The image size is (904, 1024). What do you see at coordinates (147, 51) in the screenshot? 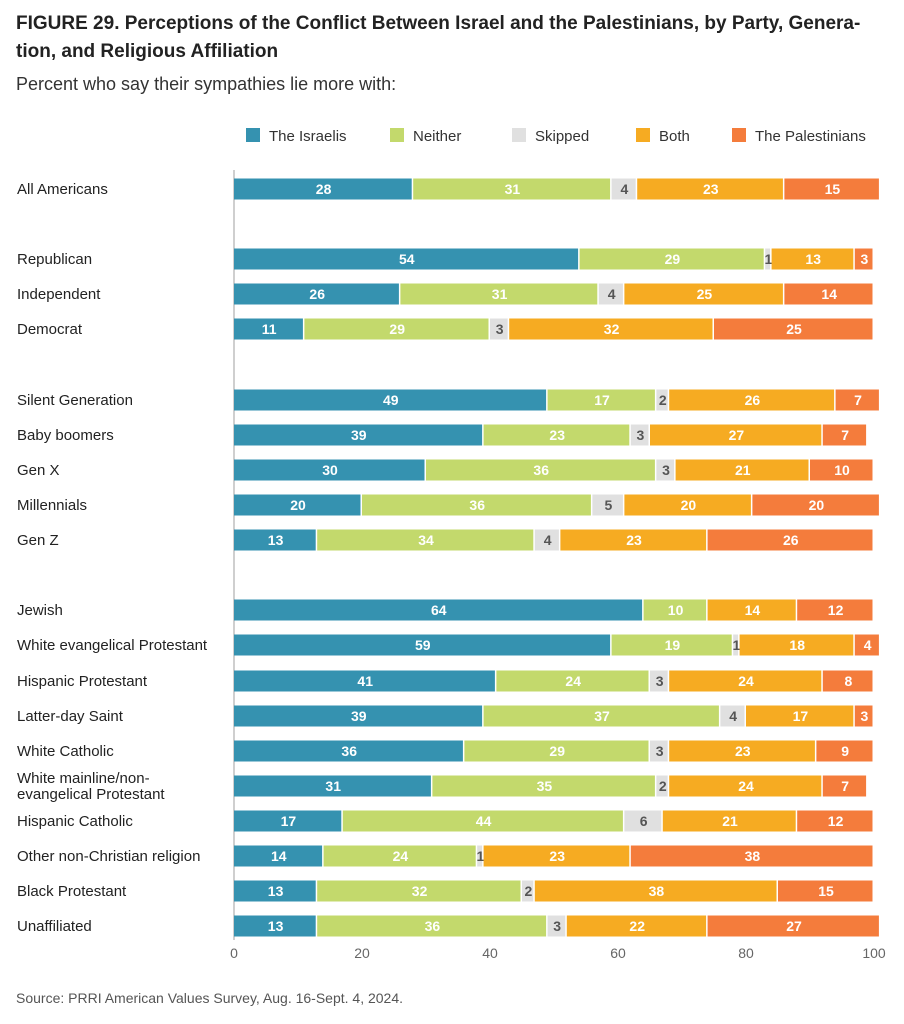
I see `figure-title-line-2: tion, and Religious Affiliation` at bounding box center [147, 51].